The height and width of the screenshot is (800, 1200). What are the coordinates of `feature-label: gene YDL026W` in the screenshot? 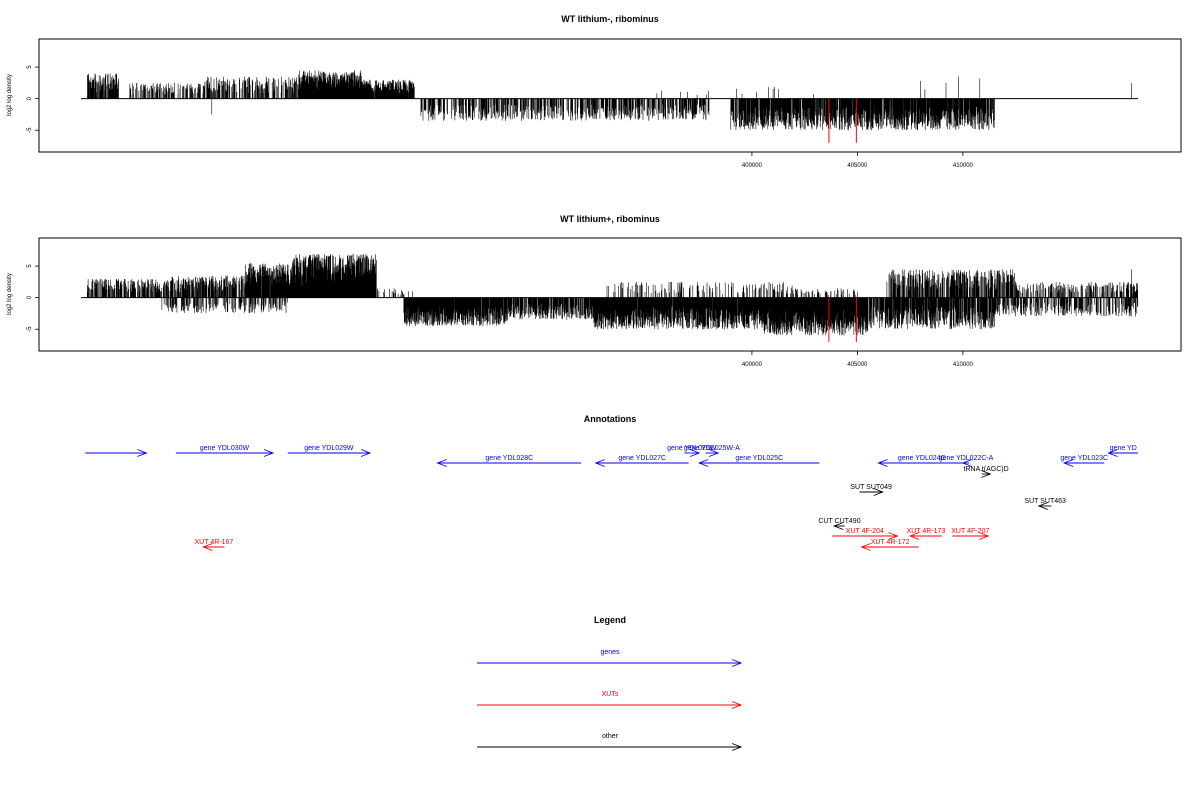 It's located at (692, 448).